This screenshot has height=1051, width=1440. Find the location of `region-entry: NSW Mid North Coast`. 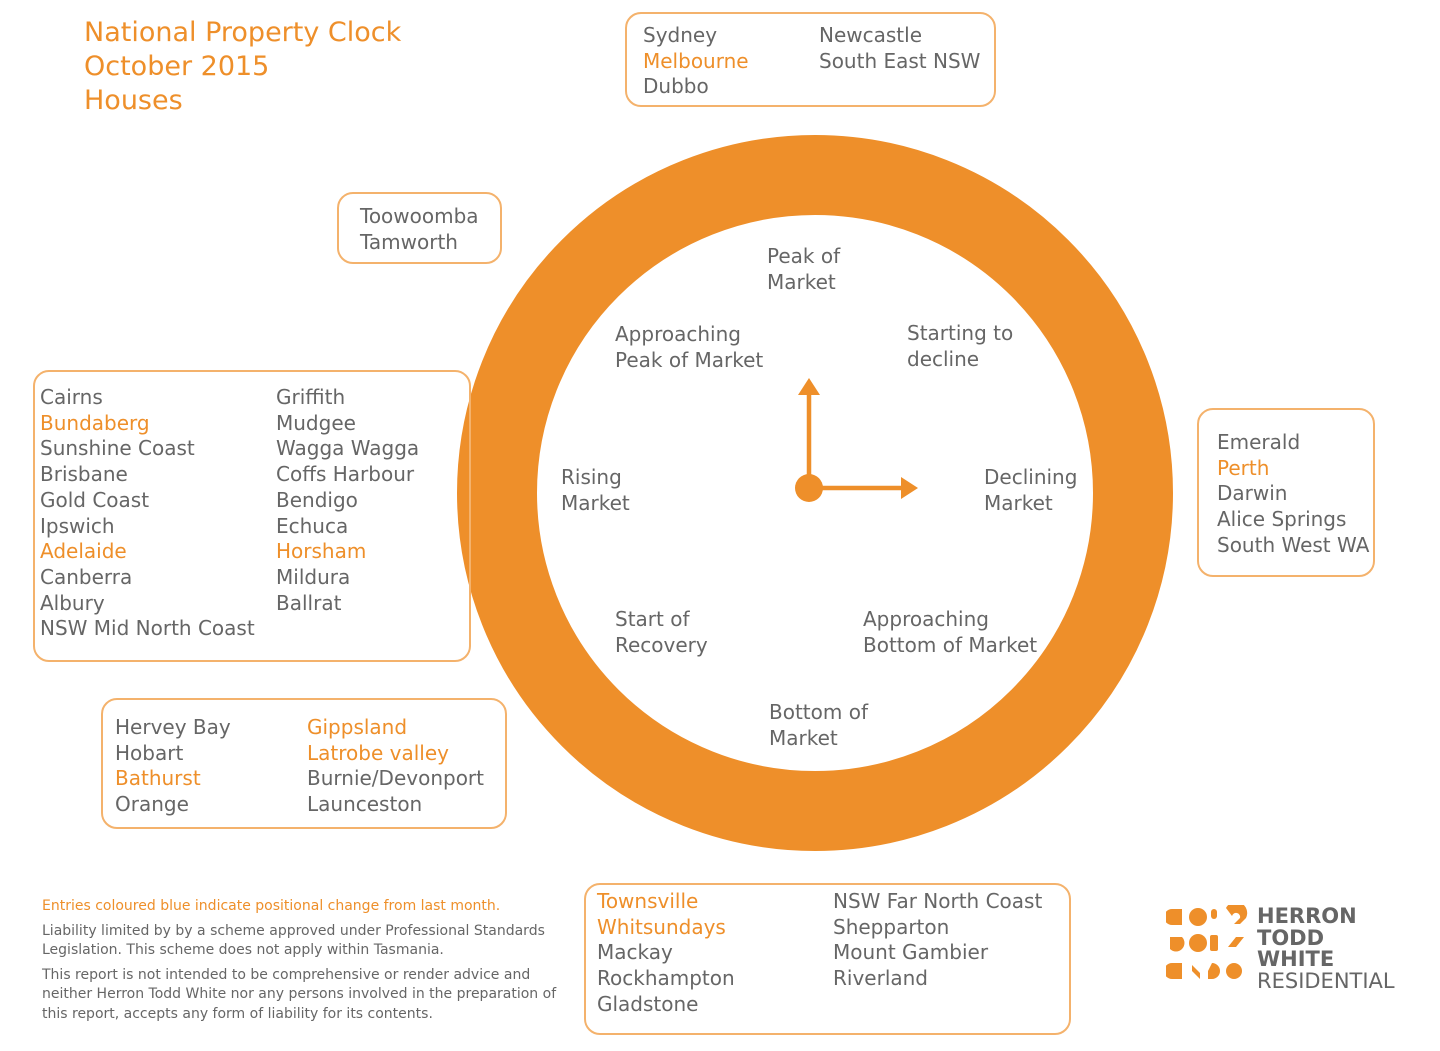

region-entry: NSW Mid North Coast is located at coordinates (147, 628).